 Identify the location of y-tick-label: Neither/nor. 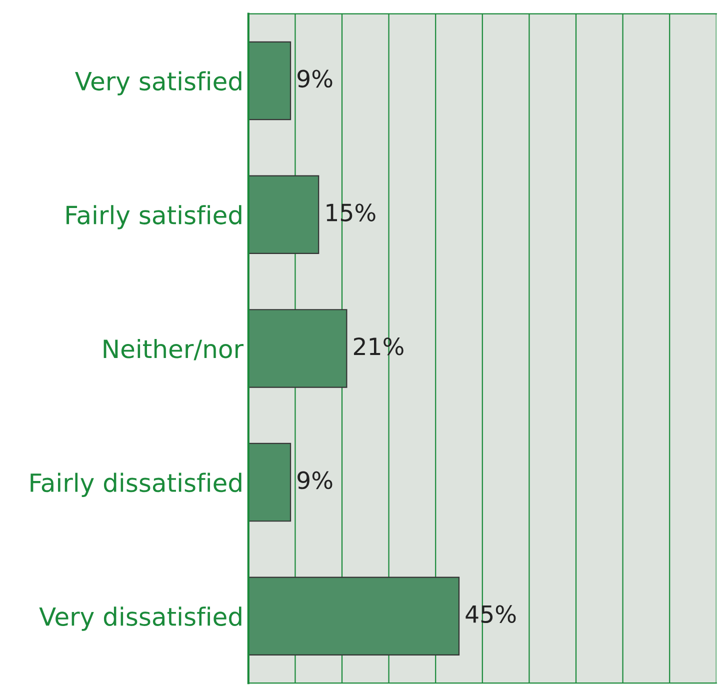
(174, 349).